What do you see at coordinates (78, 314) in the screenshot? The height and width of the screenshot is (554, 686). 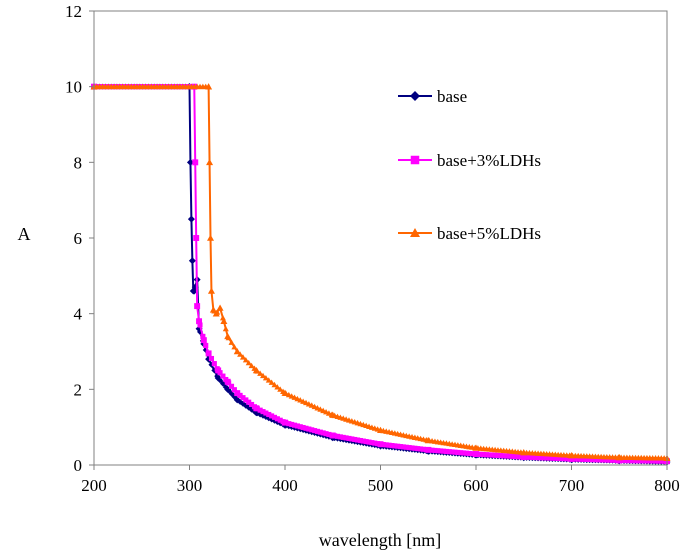 I see `y-tick-label: 4` at bounding box center [78, 314].